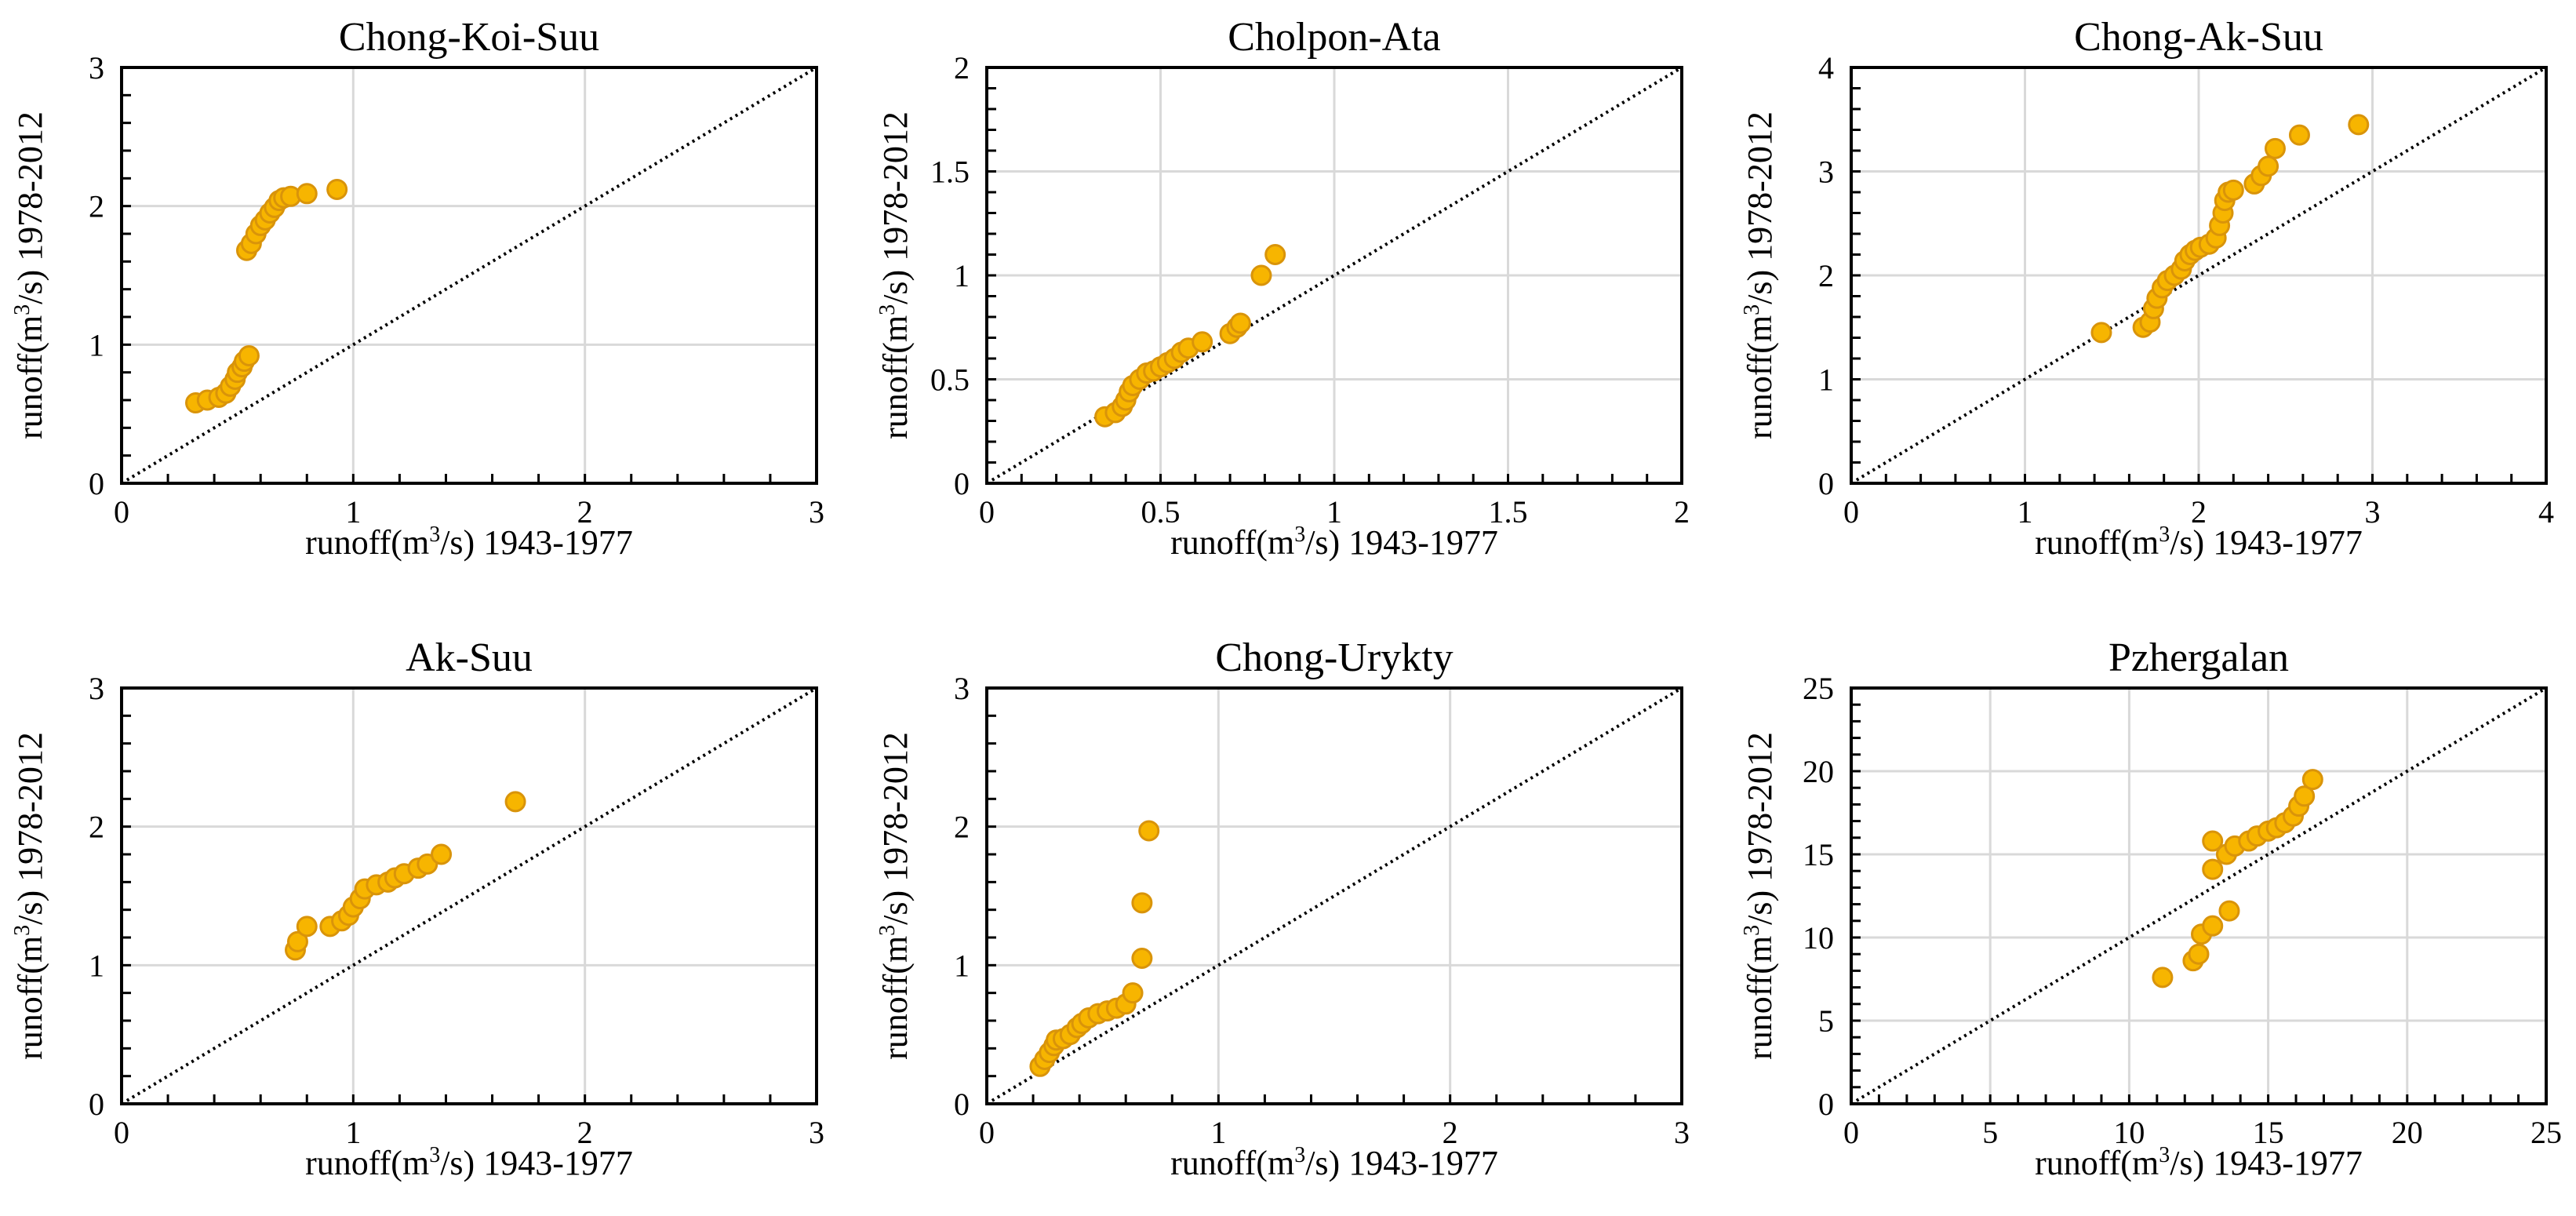 The width and height of the screenshot is (2576, 1216). What do you see at coordinates (1334, 37) in the screenshot?
I see `chart-title: Cholpon-Ata` at bounding box center [1334, 37].